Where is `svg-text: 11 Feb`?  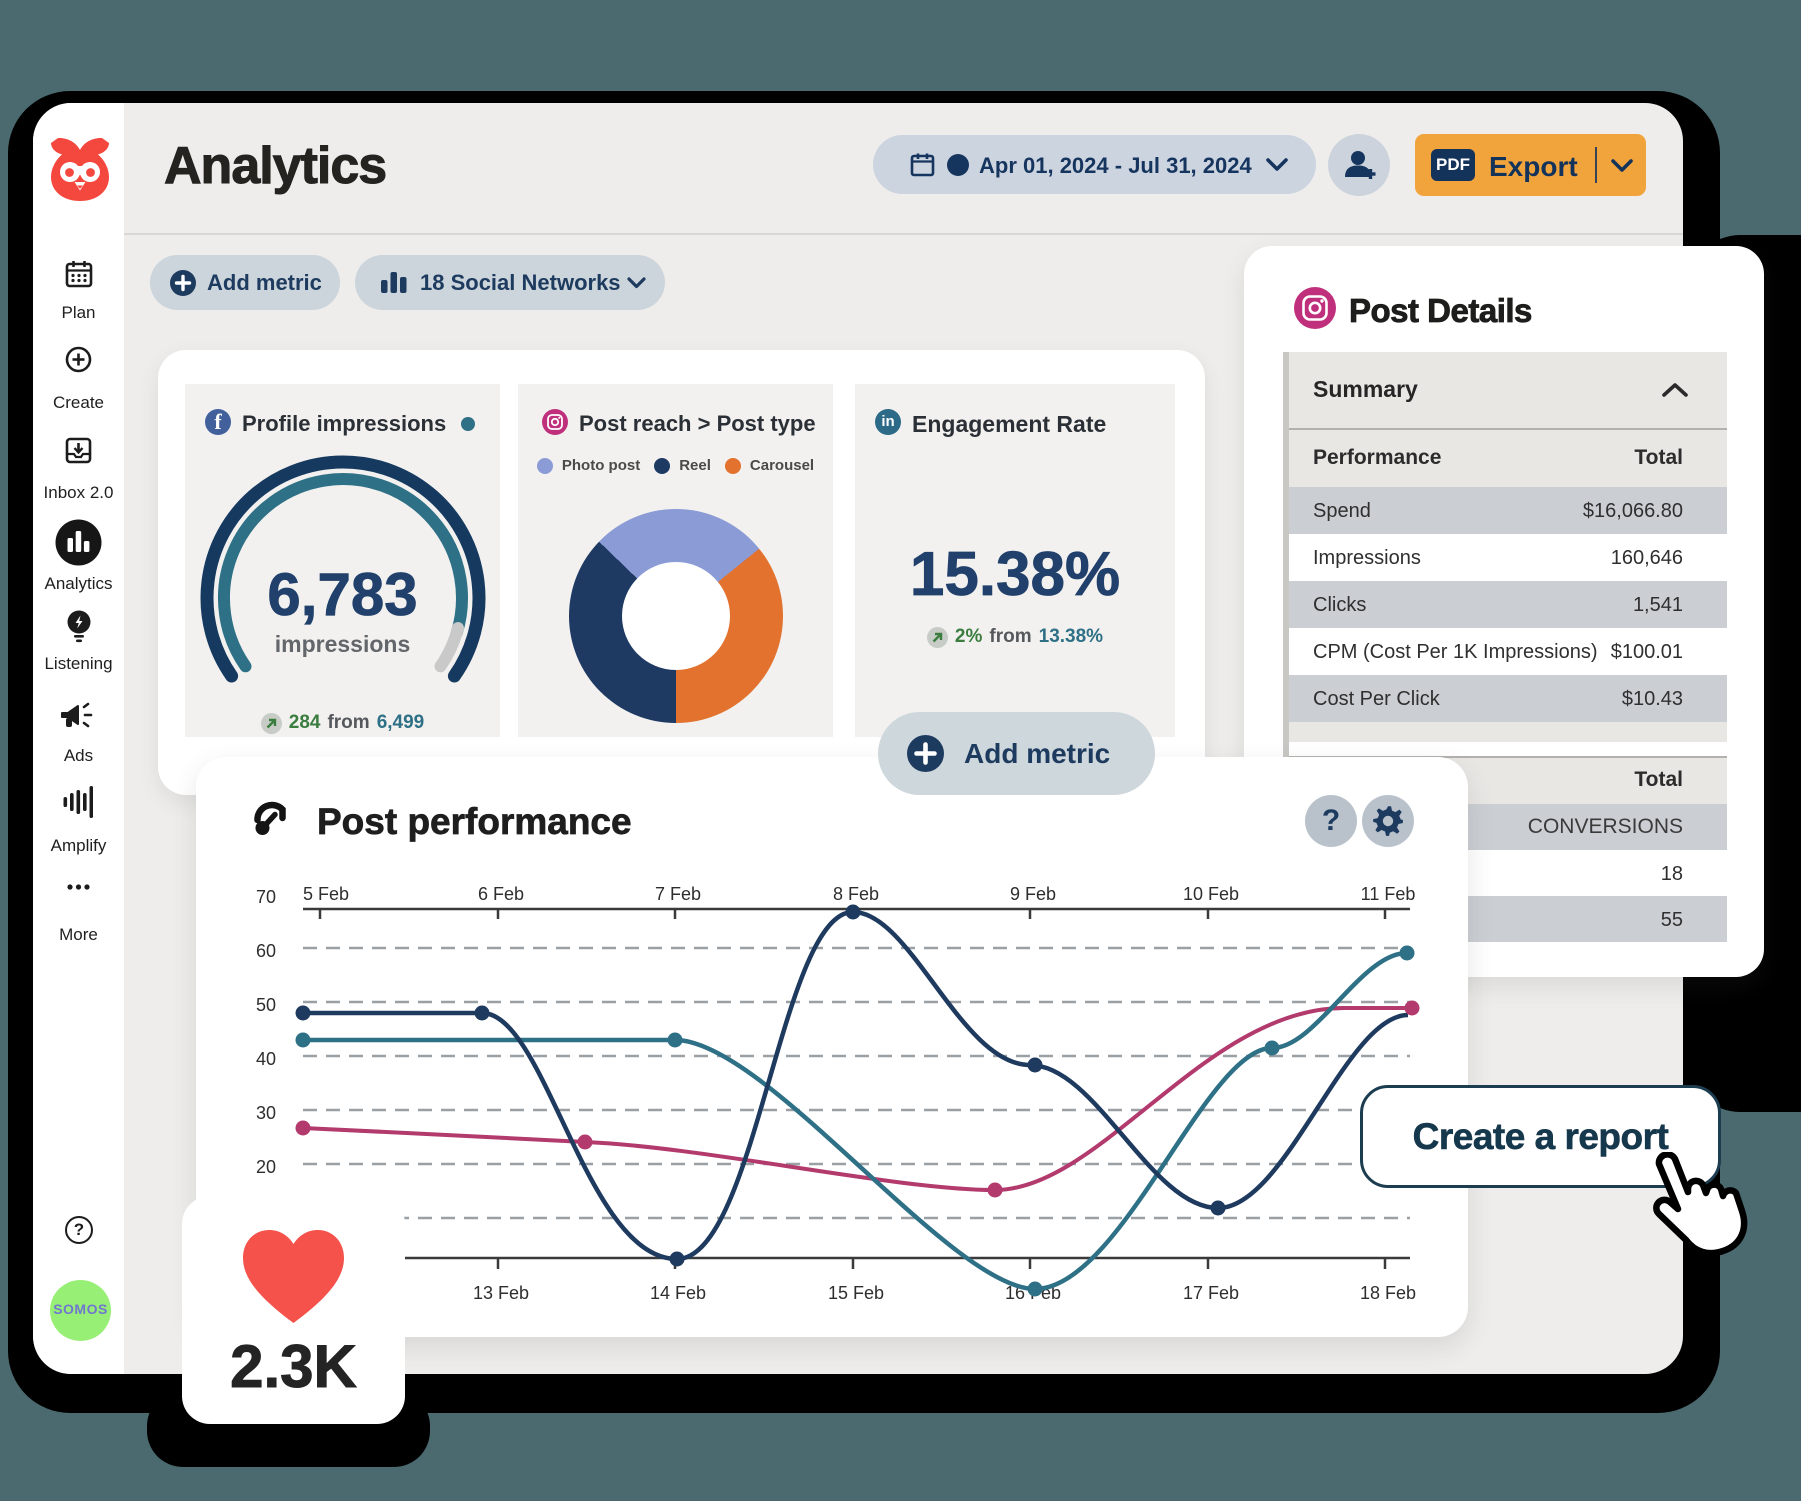 svg-text: 11 Feb is located at coordinates (1388, 894).